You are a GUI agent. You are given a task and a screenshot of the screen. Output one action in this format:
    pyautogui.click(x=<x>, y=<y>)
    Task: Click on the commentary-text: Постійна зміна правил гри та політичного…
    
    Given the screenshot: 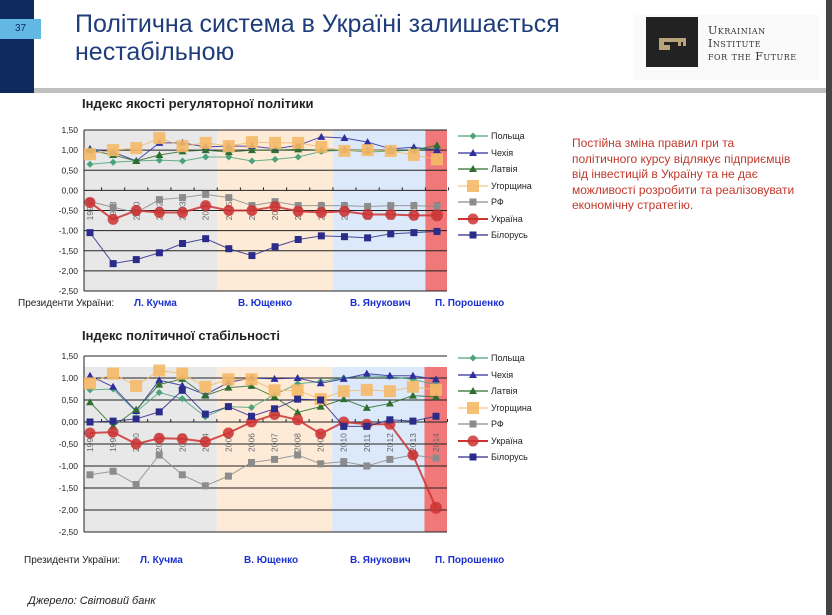 What is the action you would take?
    pyautogui.click(x=683, y=174)
    